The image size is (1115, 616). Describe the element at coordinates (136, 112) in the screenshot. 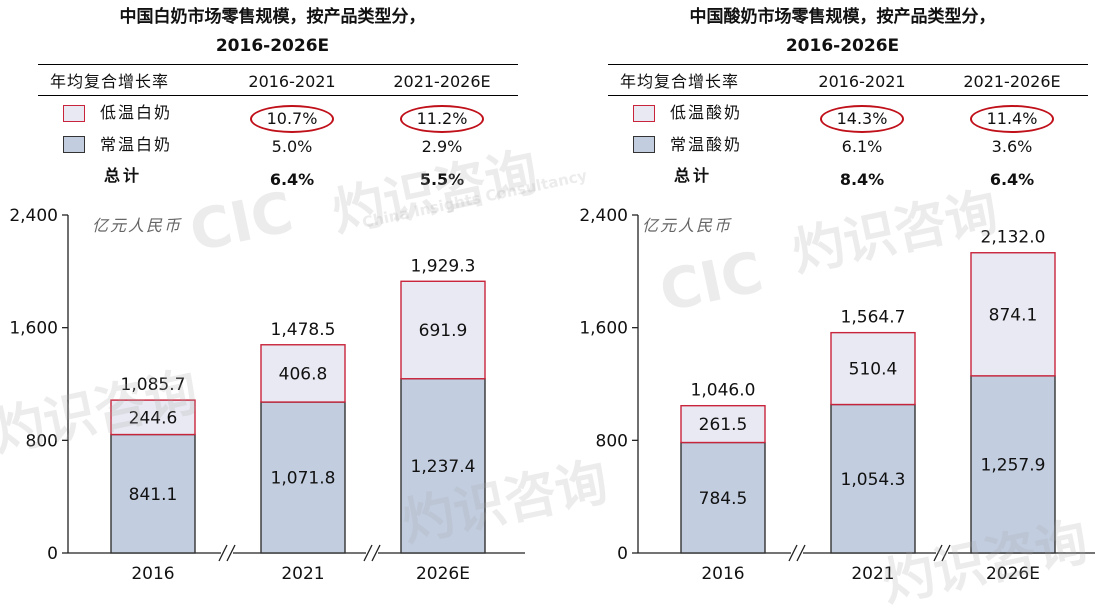

I see `row-label-low-temp: 低温白奶` at that location.